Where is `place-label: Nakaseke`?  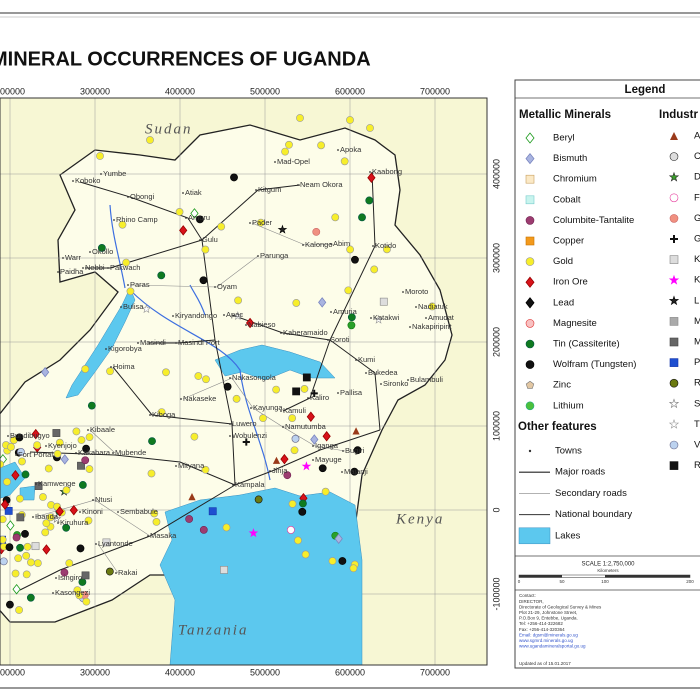
place-label: Nakaseke is located at coordinates (199, 398).